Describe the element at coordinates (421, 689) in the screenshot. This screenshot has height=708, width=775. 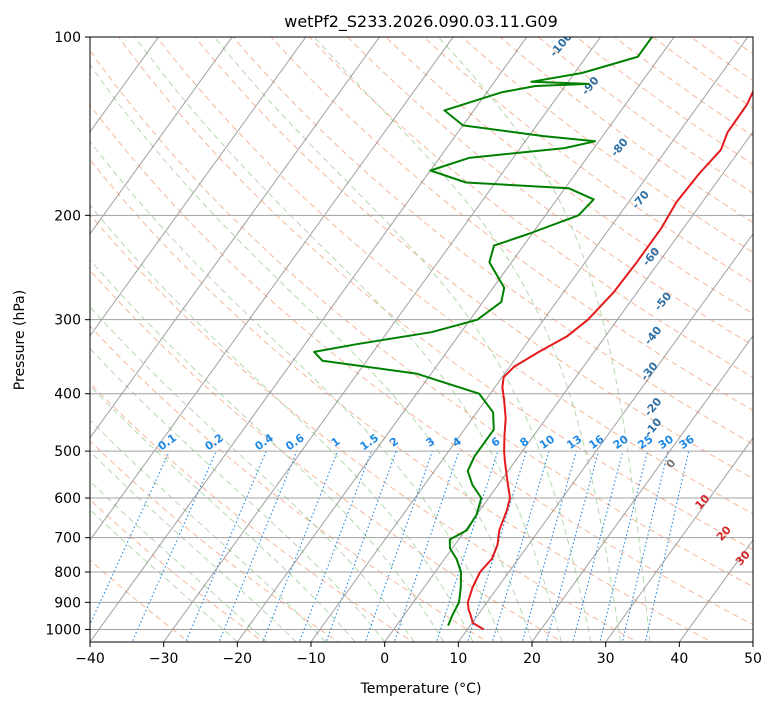
I see `x-axis-label: Temperature (°C)` at that location.